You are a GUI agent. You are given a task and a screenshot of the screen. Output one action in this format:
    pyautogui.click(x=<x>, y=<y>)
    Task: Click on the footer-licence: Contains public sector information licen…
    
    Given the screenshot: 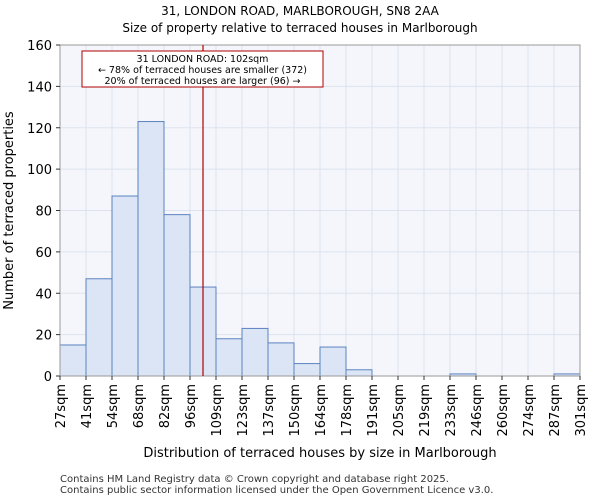 What is the action you would take?
    pyautogui.click(x=277, y=490)
    